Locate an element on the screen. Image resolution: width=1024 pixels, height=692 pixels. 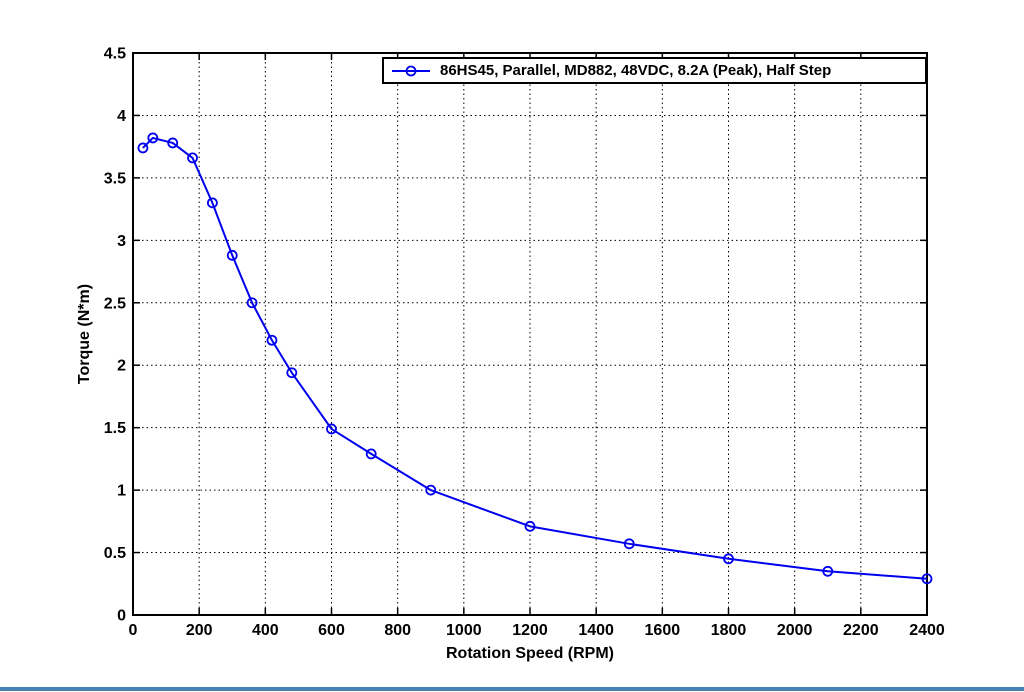
svg-text: 400 is located at coordinates (265, 630).